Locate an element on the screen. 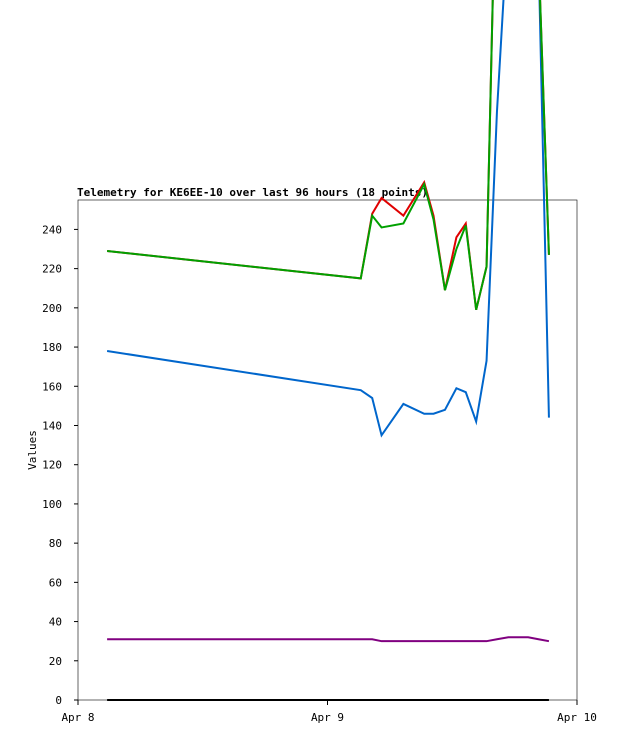 The height and width of the screenshot is (741, 618). y-tick-label: 160 is located at coordinates (52, 386).